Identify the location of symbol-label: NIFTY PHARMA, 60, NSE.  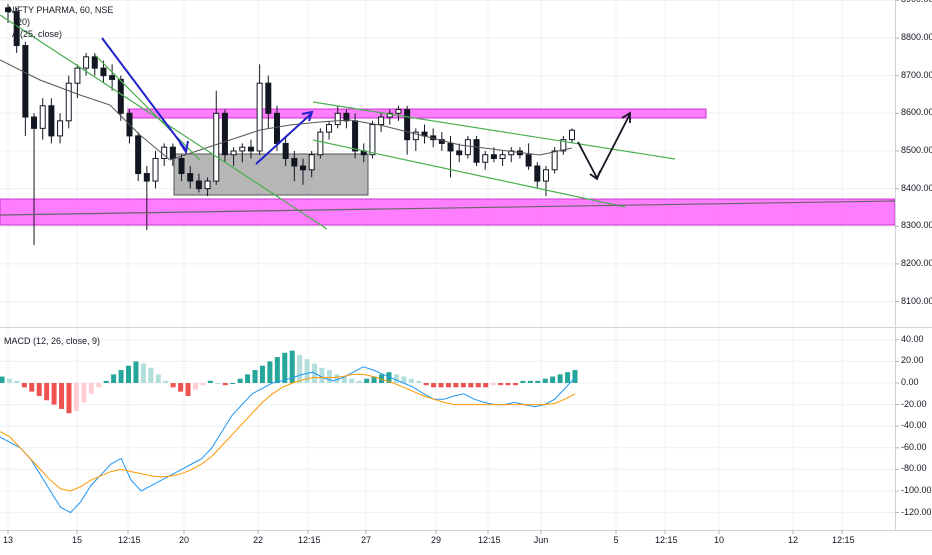
(61, 10).